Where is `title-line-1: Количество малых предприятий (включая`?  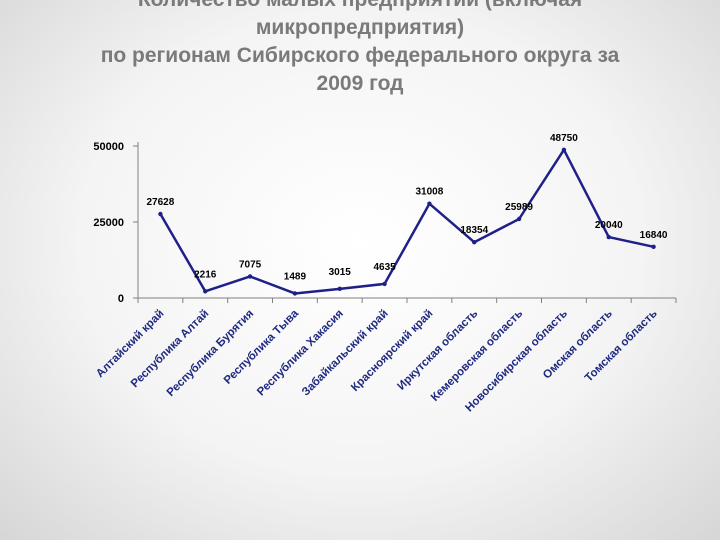 title-line-1: Количество малых предприятий (включая is located at coordinates (360, 7).